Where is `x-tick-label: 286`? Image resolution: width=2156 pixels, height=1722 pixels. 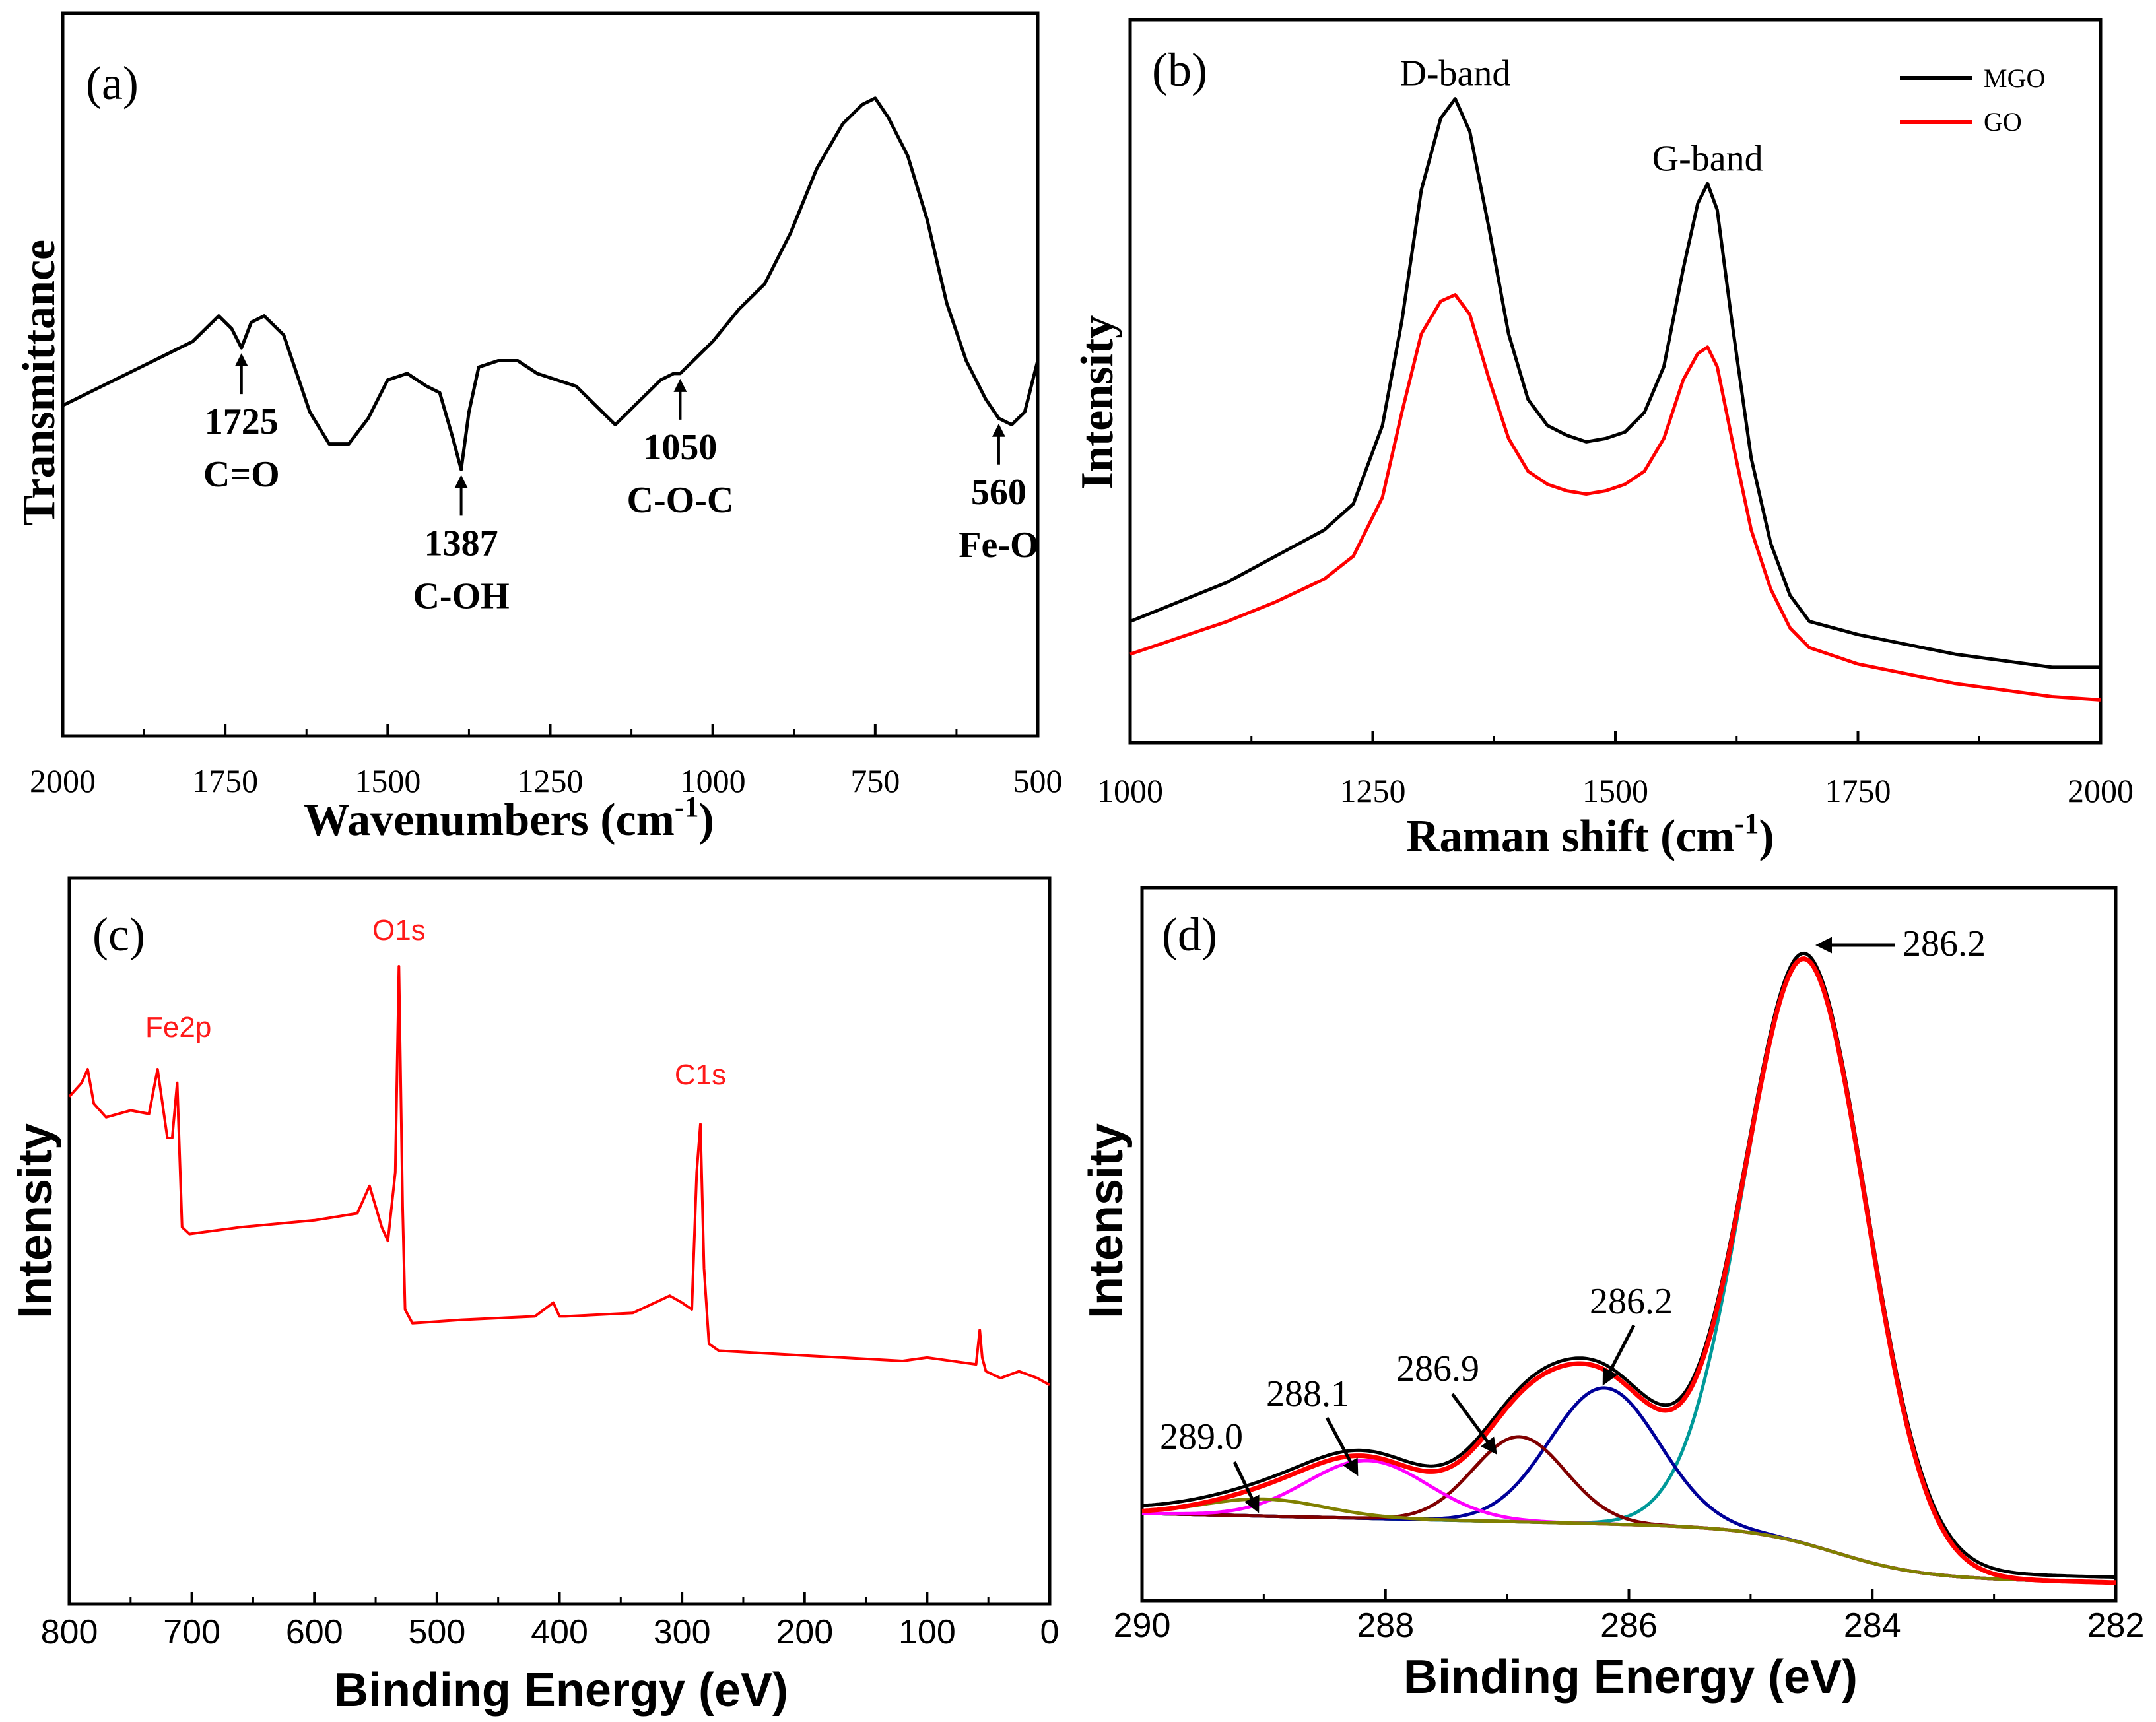
x-tick-label: 286 is located at coordinates (1629, 1626).